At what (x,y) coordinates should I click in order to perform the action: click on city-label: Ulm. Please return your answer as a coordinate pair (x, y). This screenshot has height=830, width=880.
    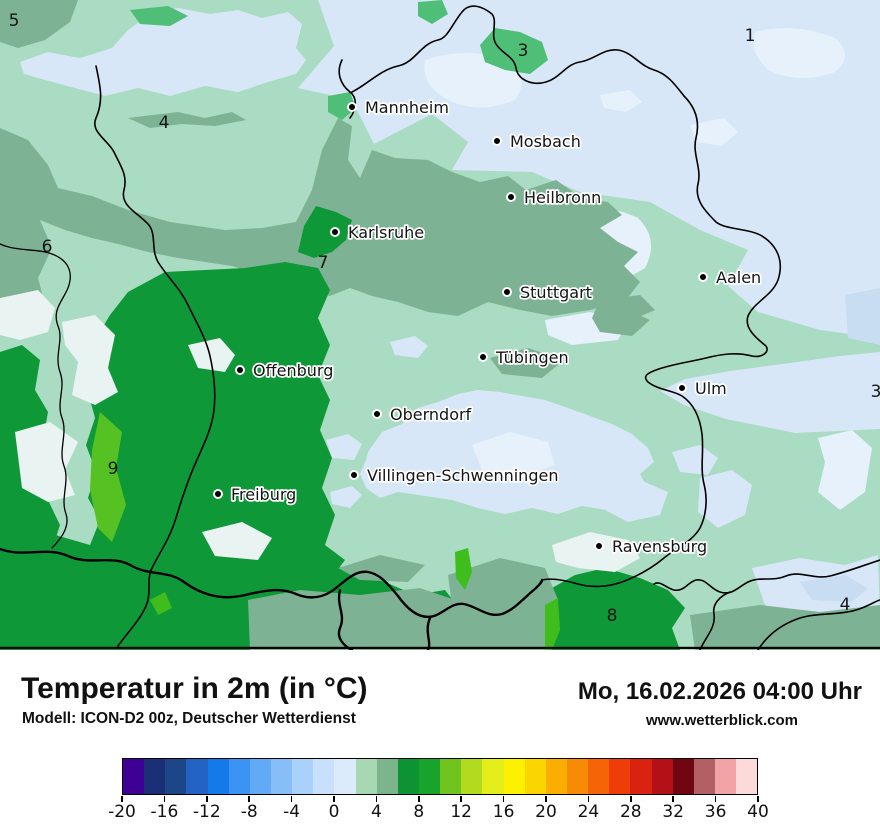
    Looking at the image, I should click on (711, 388).